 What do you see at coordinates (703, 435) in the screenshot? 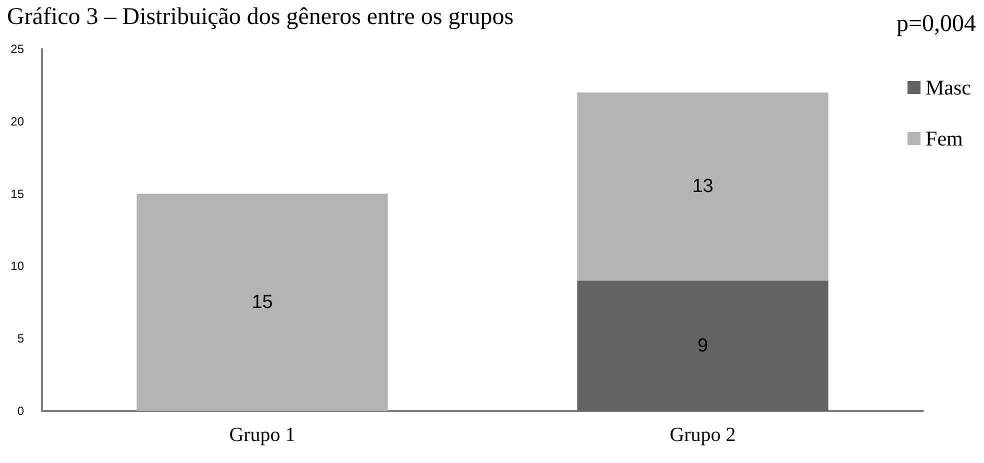
I see `x-tick-label: Grupo 2` at bounding box center [703, 435].